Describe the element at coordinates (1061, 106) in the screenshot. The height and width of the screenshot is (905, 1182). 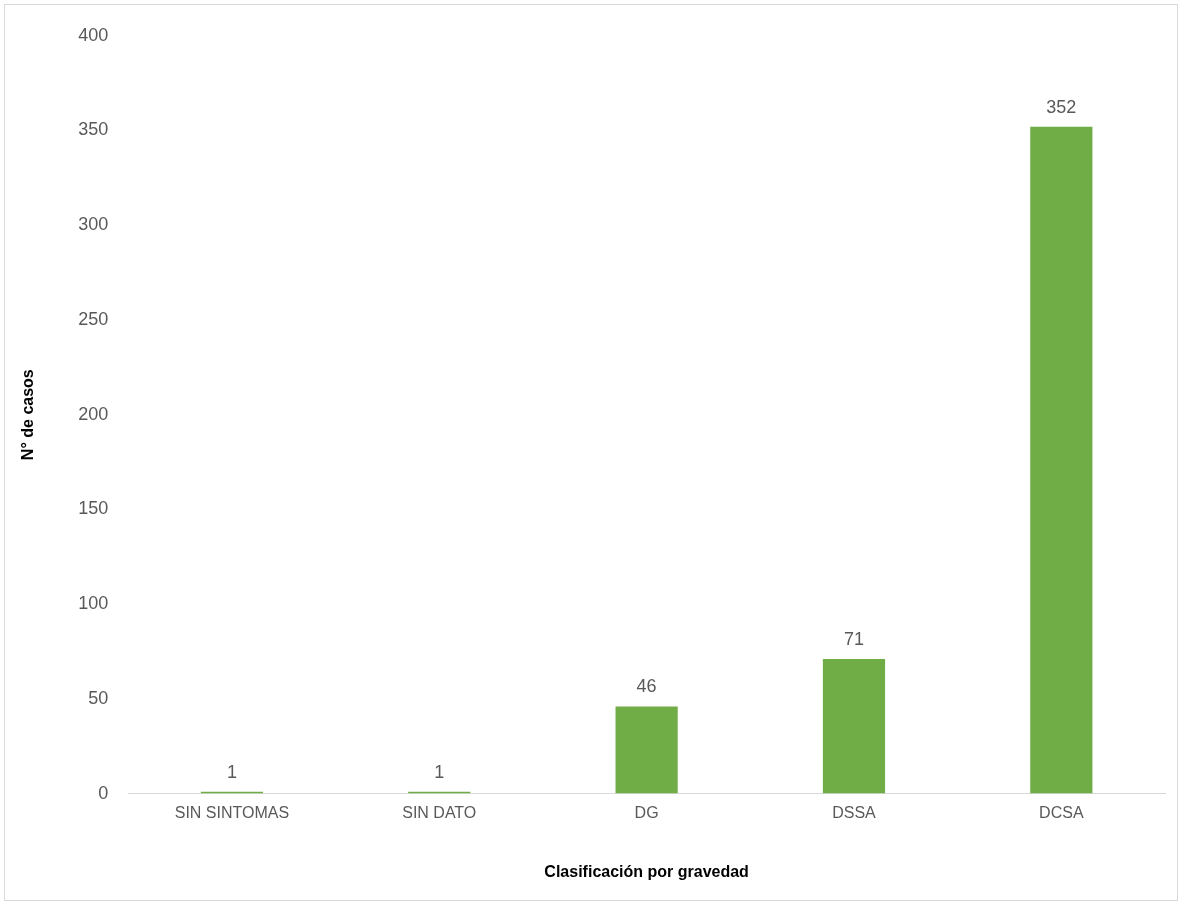
I see `data-label: 352` at that location.